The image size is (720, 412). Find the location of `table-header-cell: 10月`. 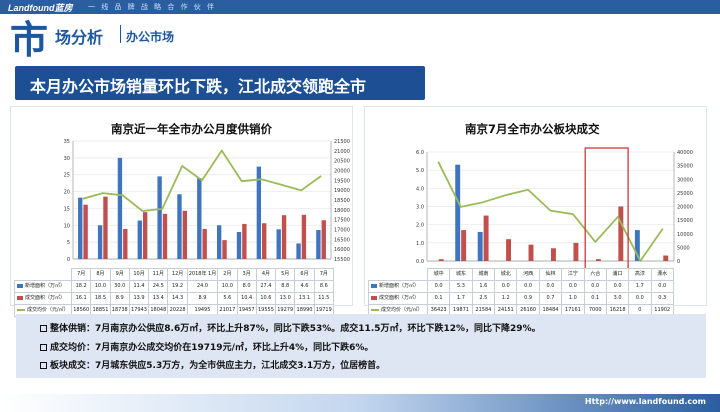

table-header-cell: 10月 is located at coordinates (139, 274).